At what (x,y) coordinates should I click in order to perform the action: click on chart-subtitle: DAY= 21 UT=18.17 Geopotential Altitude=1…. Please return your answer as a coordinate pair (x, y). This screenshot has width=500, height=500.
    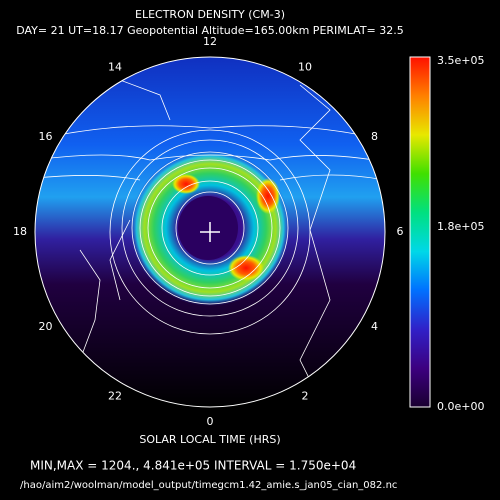
    Looking at the image, I should click on (210, 30).